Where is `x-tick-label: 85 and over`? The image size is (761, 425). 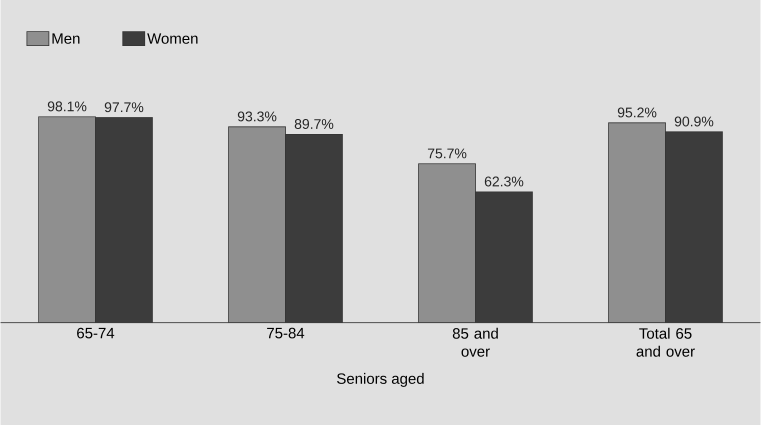
x-tick-label: 85 and over is located at coordinates (475, 342).